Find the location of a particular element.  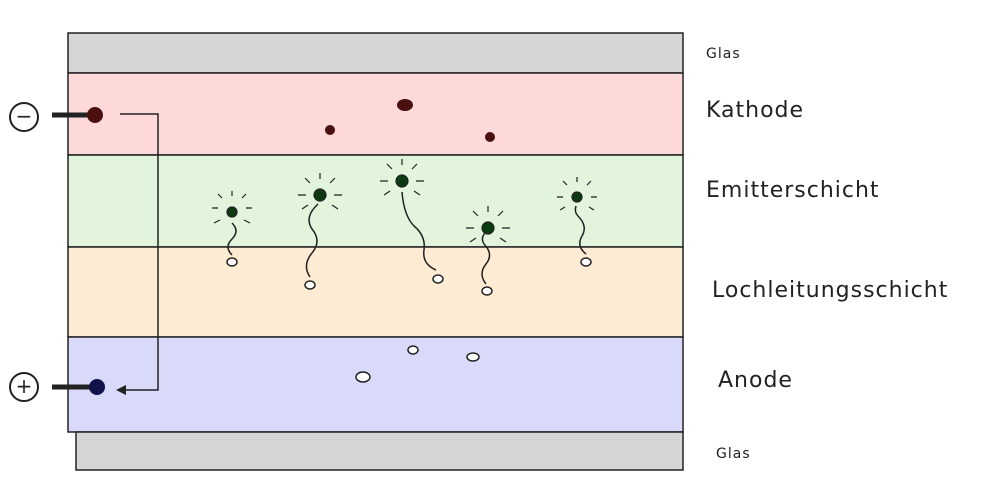

excitons is located at coordinates (404, 201).